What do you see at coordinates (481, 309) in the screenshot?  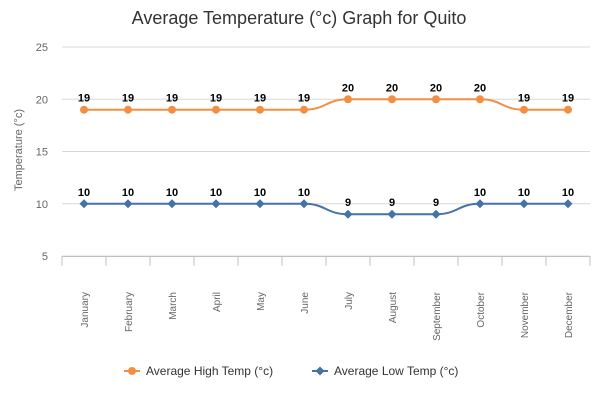 I see `x-tick-label: October` at bounding box center [481, 309].